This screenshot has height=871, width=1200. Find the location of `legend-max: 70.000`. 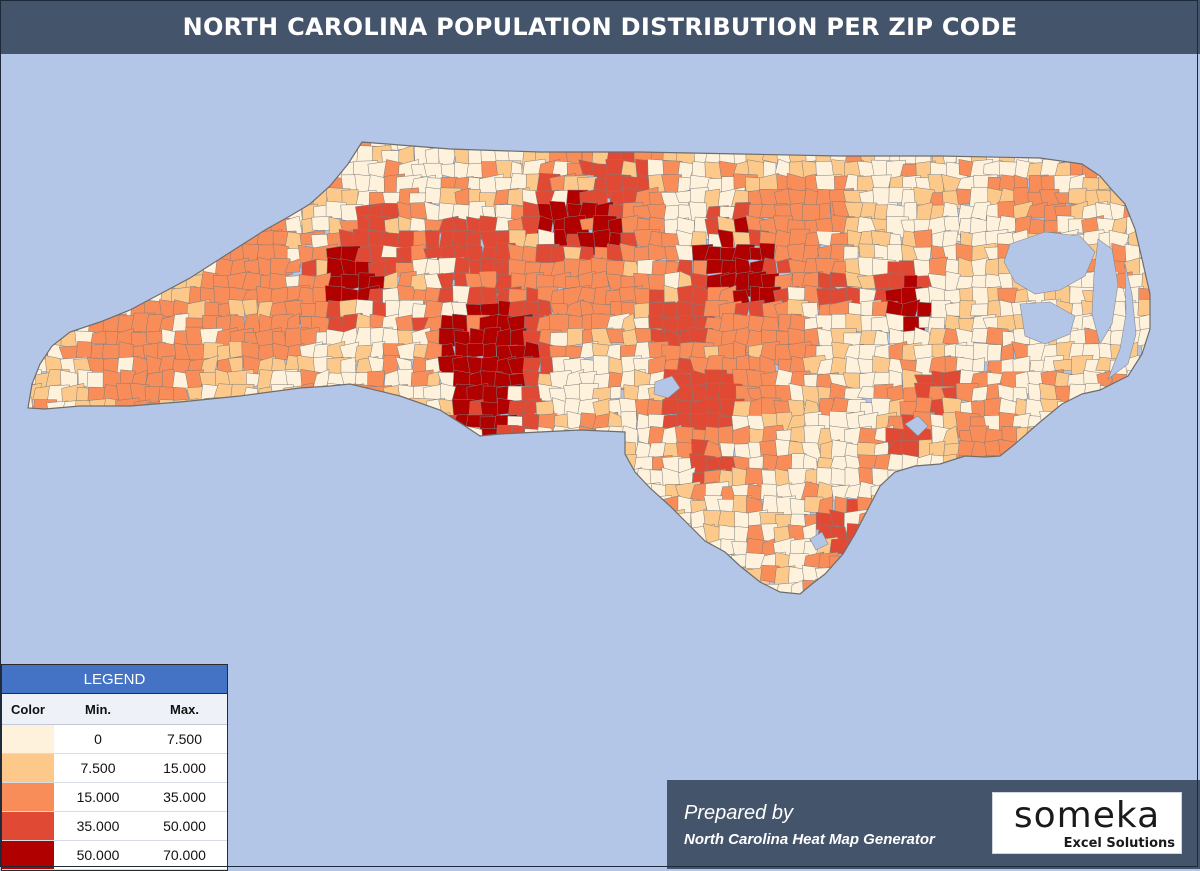

legend-max: 70.000 is located at coordinates (184, 855).